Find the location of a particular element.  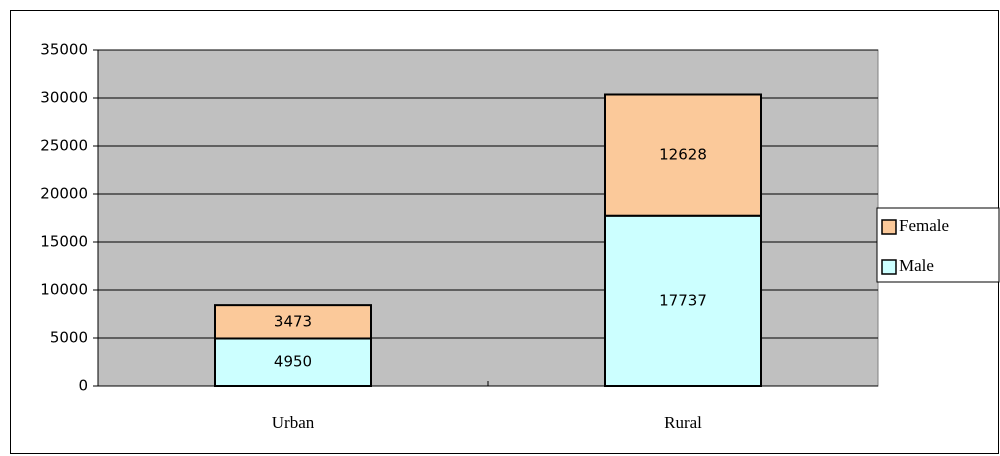

data-label: 4950 is located at coordinates (293, 362).